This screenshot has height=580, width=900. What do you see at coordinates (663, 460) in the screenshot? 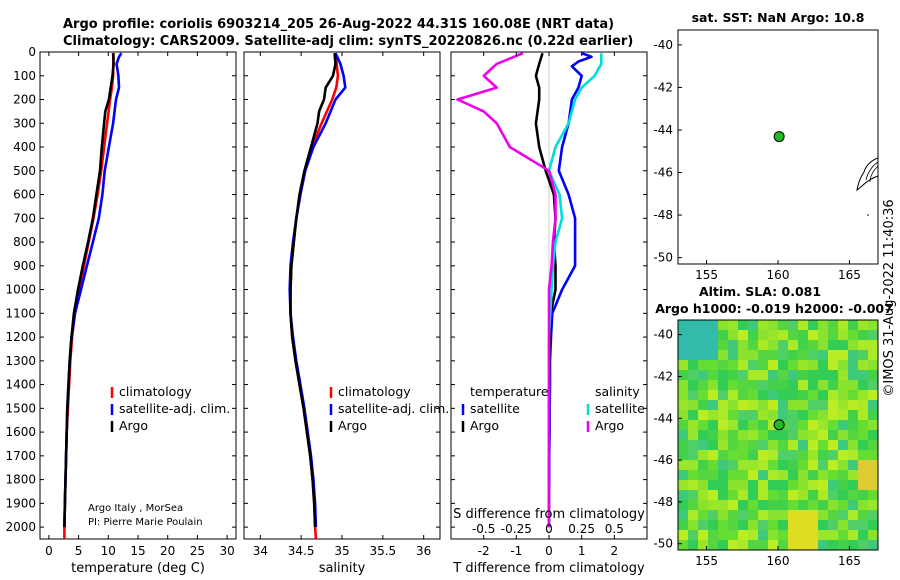
I see `map-y-tick-label: -46` at bounding box center [663, 460].